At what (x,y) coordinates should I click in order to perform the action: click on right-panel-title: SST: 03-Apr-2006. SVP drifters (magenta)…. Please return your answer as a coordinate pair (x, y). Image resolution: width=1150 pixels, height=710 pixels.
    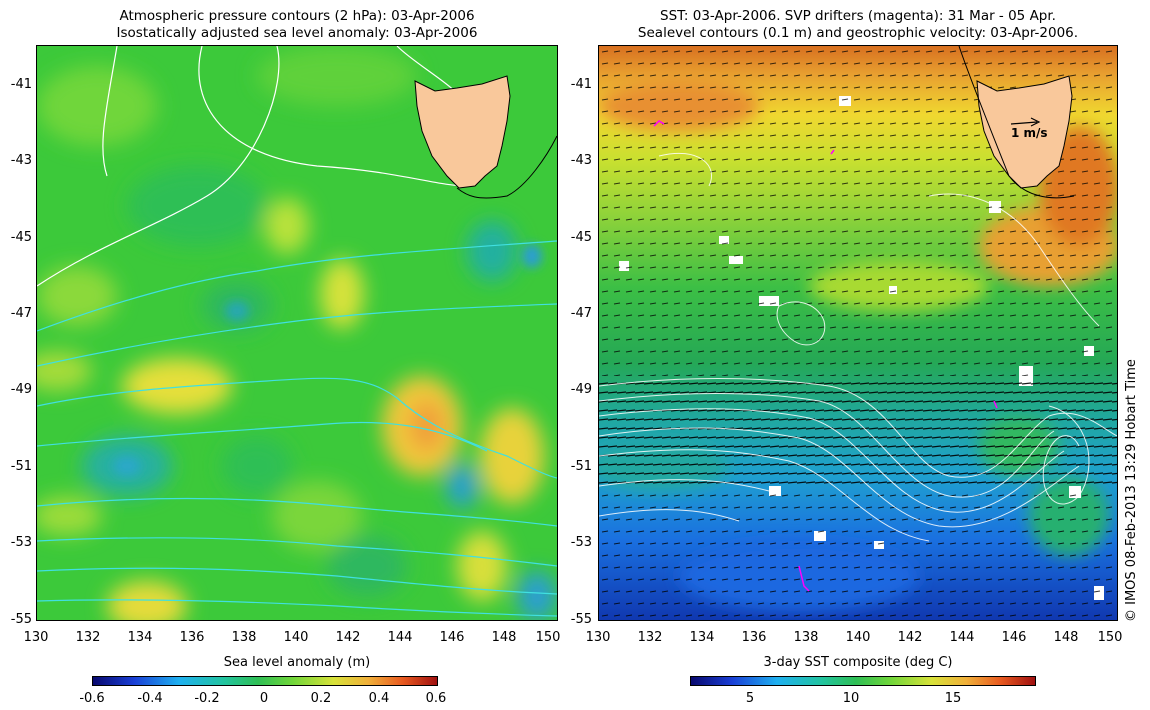
    Looking at the image, I should click on (858, 25).